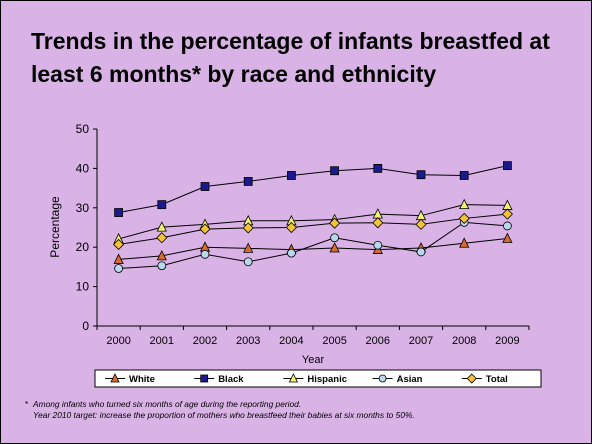 The image size is (592, 444). What do you see at coordinates (204, 378) in the screenshot?
I see `legend-marker-black` at bounding box center [204, 378].